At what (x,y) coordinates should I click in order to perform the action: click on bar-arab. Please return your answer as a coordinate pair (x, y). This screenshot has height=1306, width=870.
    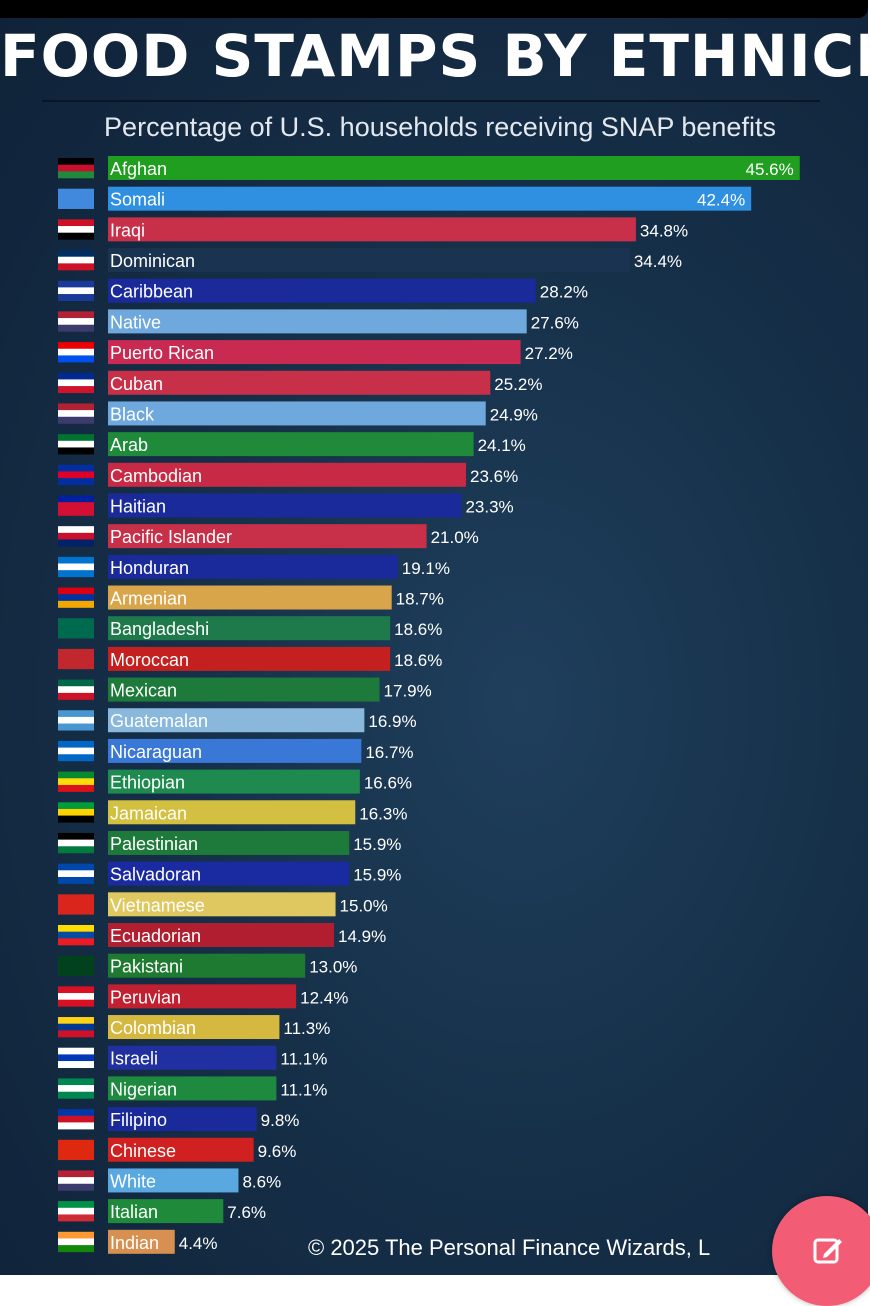
    Looking at the image, I should click on (291, 444).